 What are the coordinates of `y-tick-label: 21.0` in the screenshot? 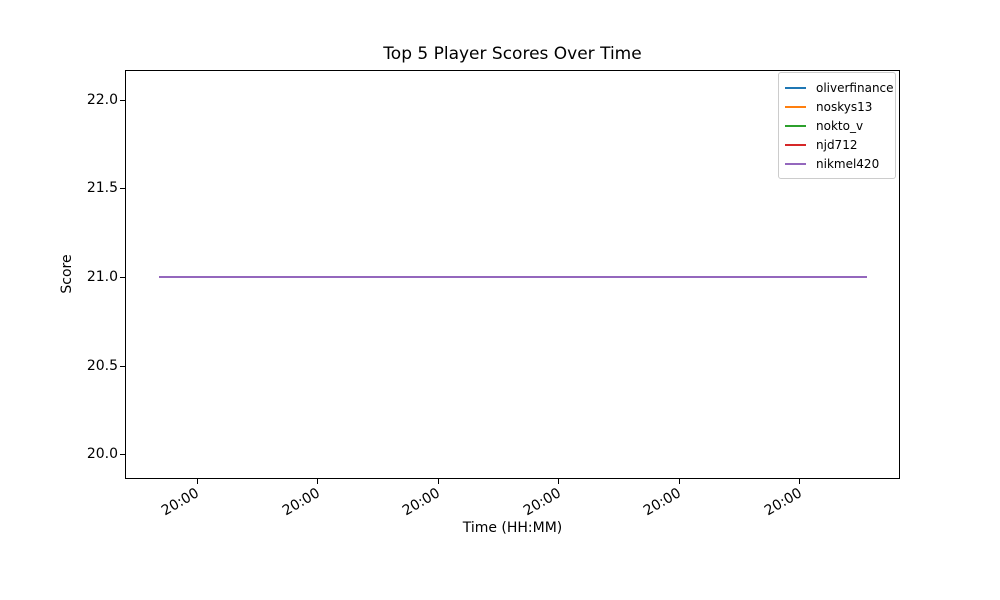 It's located at (102, 276).